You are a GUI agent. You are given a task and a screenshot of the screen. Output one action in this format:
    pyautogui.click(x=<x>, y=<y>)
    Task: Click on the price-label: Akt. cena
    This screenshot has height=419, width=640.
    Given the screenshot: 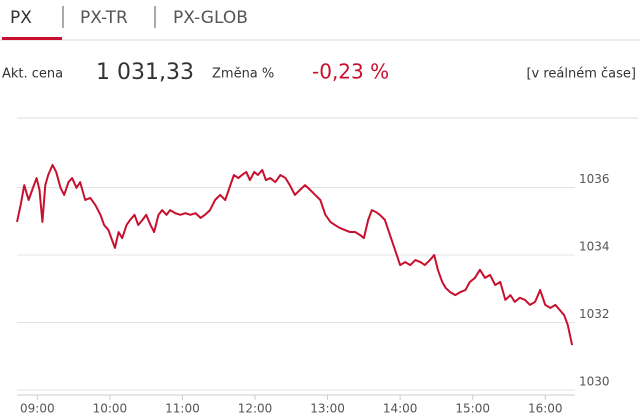 What is the action you would take?
    pyautogui.click(x=32, y=74)
    